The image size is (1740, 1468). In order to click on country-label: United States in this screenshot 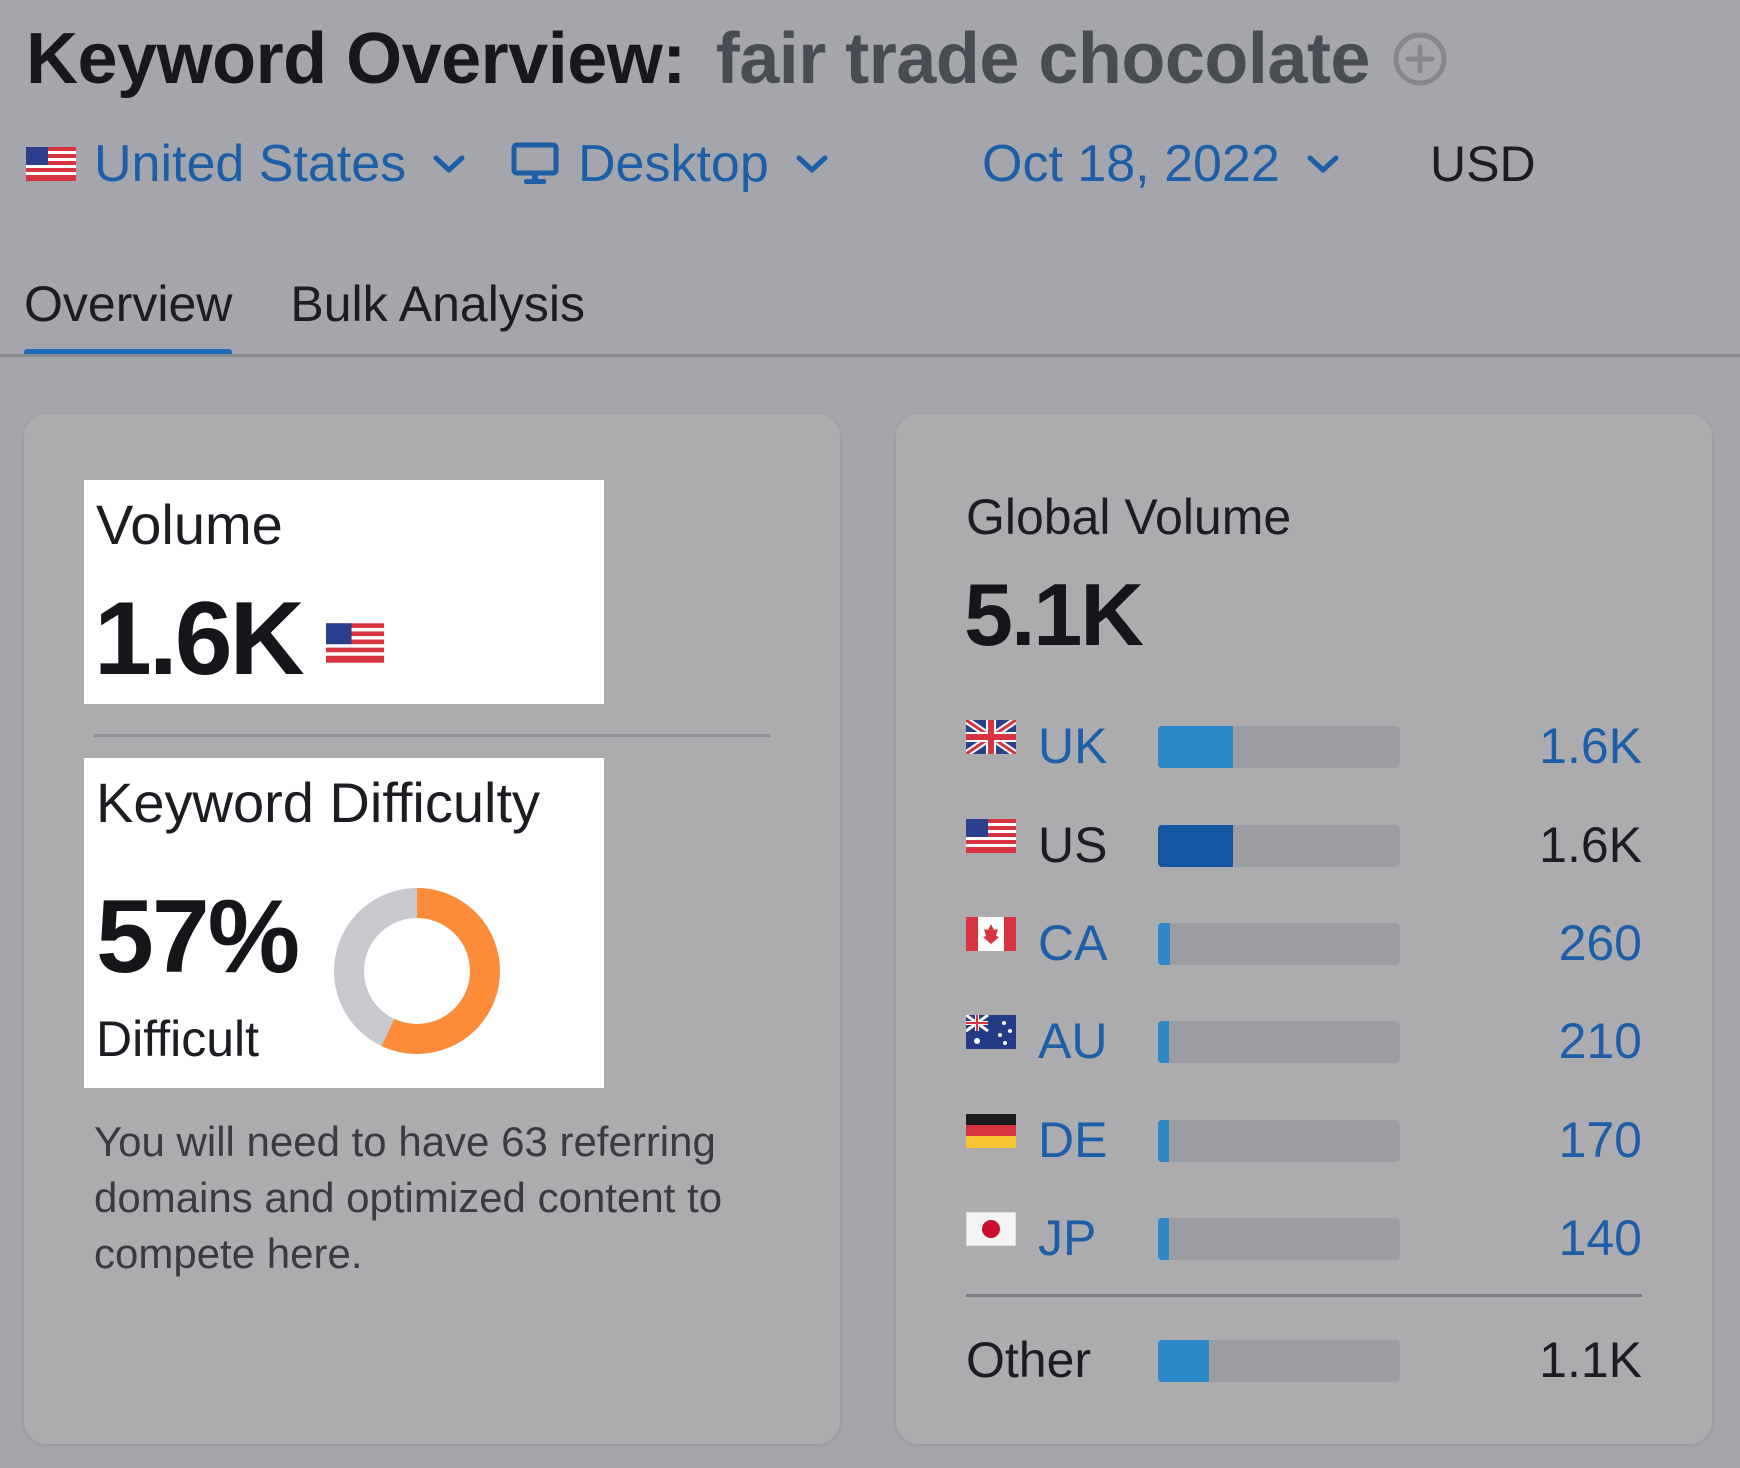, I will do `click(250, 164)`.